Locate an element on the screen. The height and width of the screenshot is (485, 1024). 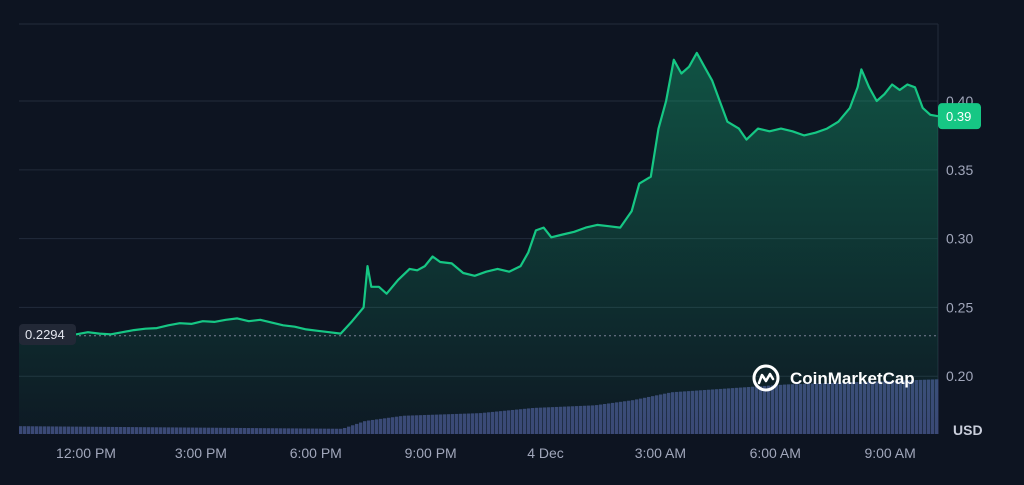
coinmarketcap-logo-icon is located at coordinates (766, 378).